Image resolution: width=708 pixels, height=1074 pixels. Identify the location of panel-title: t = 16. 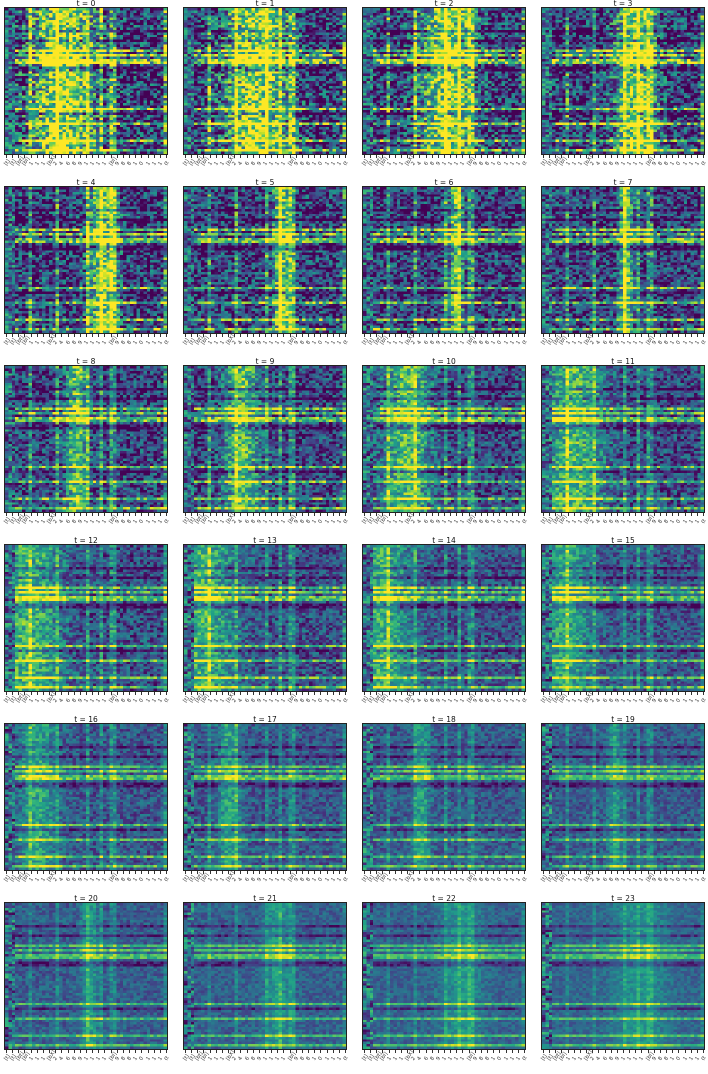
(86, 719).